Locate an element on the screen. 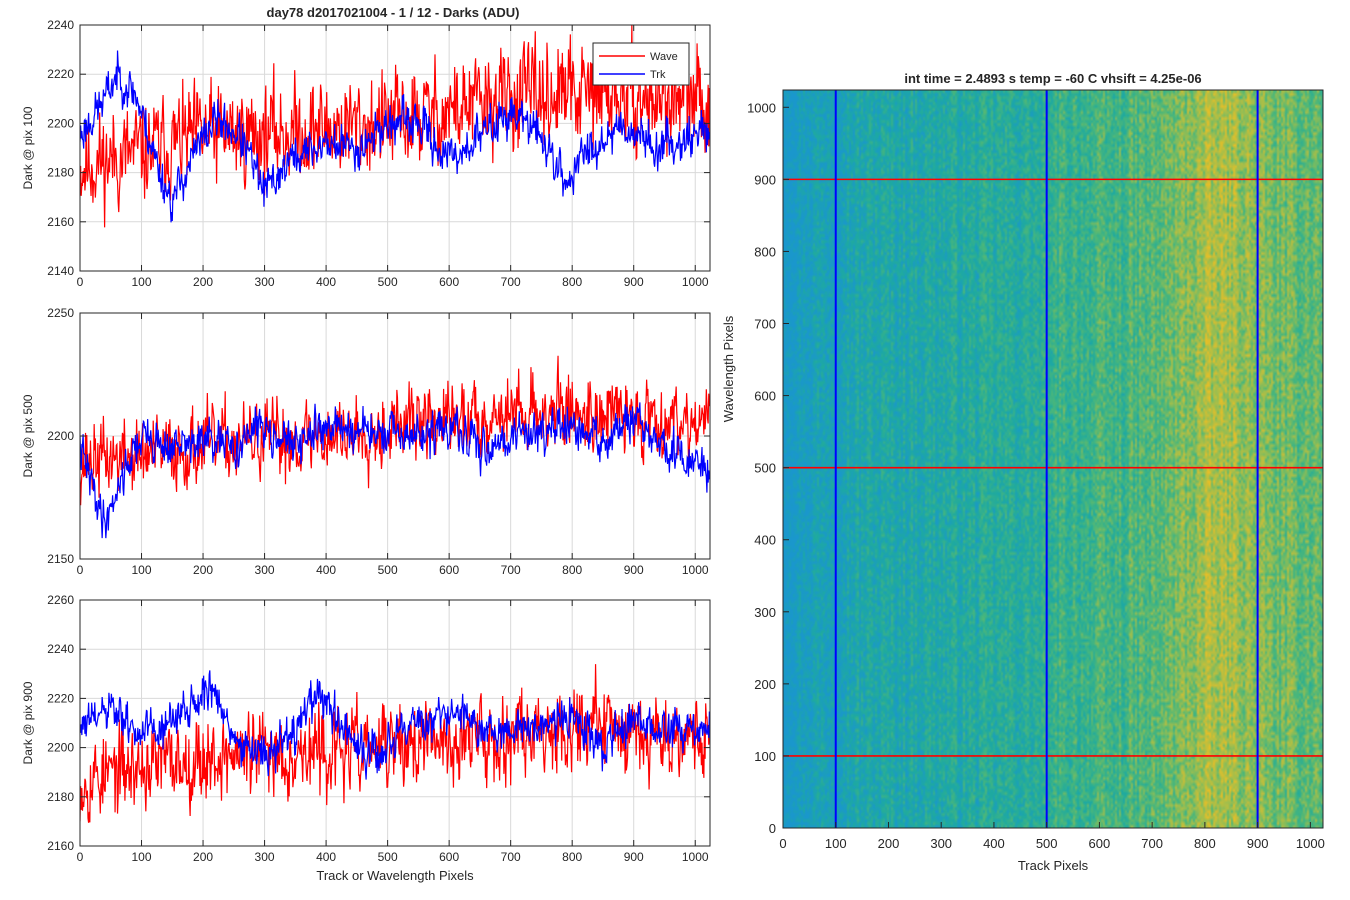 The width and height of the screenshot is (1350, 900). legend-box is located at coordinates (641, 64).